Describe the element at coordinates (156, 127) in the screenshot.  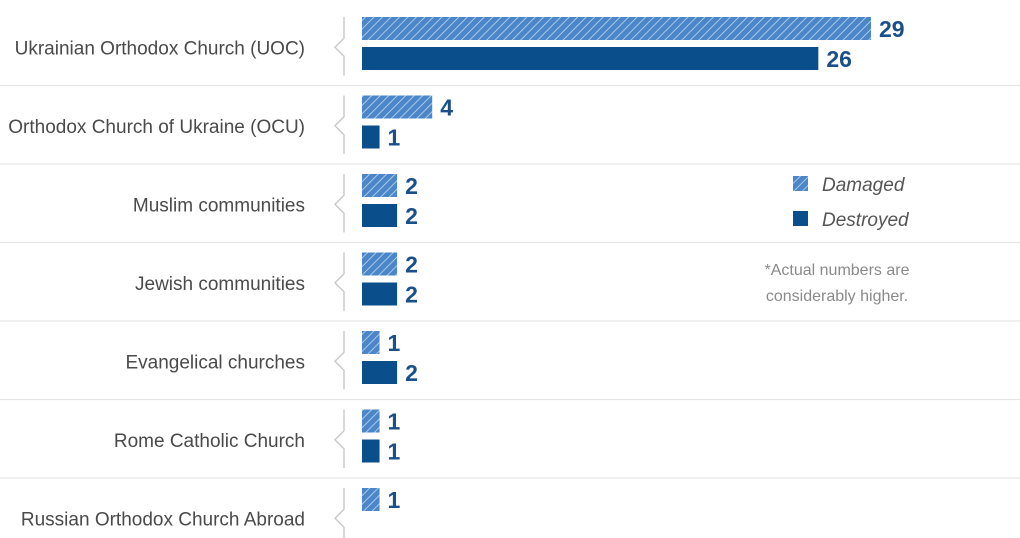
I see `category-label: Orthodox Church of Ukraine (OCU)` at that location.